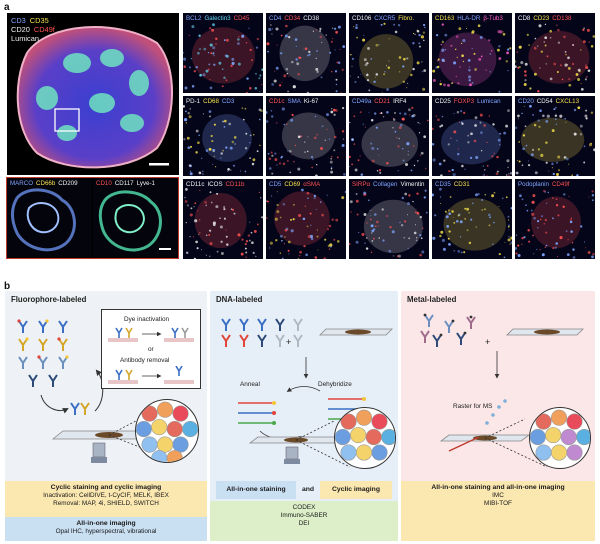 The image size is (600, 544). I want to click on marker-tile-labels: CD106 CXCR5 Fibro., so click(384, 18).